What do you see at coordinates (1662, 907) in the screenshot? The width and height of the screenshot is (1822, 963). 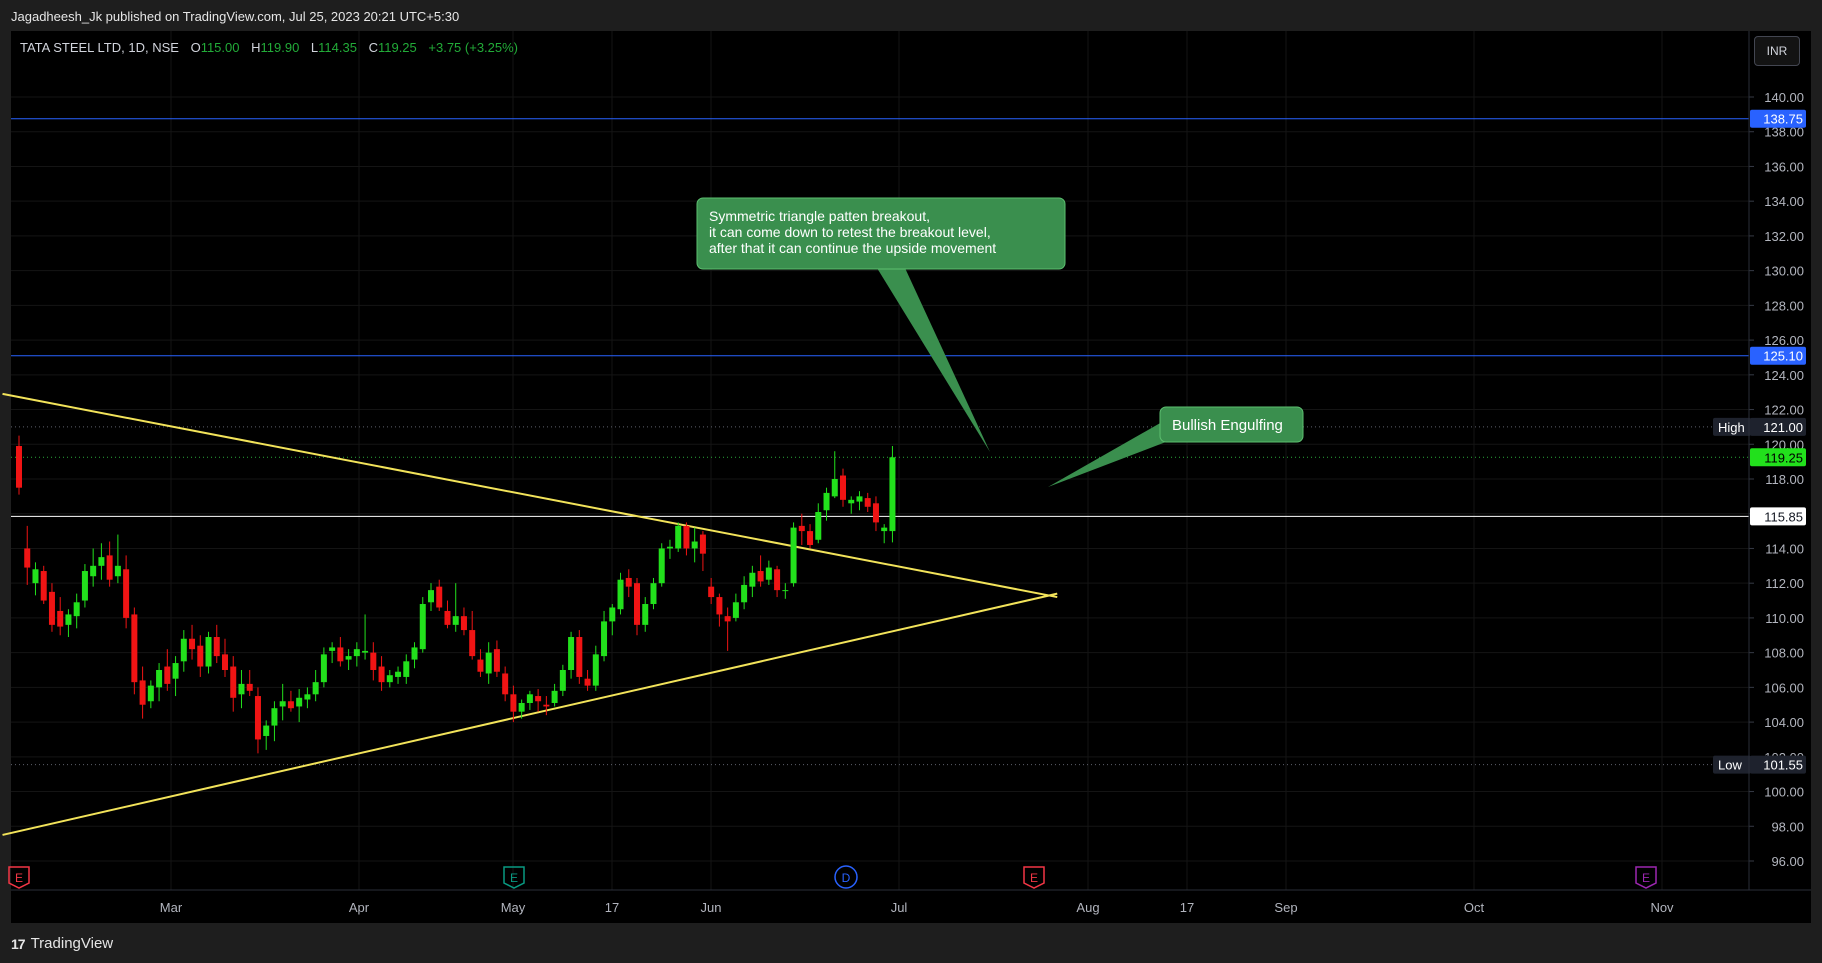 I see `time-tick-label: Nov` at bounding box center [1662, 907].